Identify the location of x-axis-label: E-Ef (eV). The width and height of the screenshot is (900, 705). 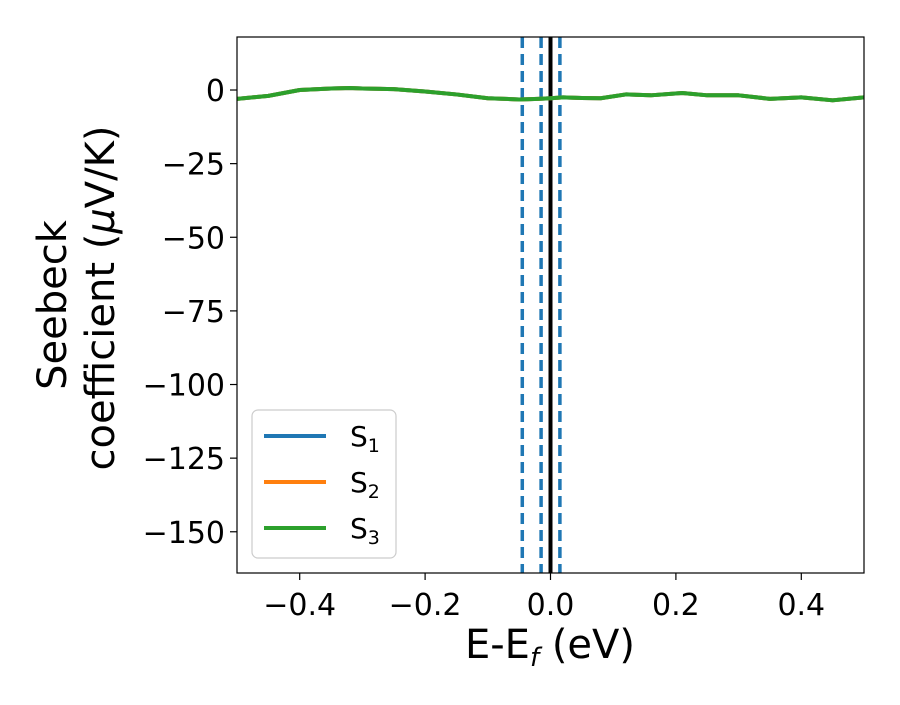
(550, 647).